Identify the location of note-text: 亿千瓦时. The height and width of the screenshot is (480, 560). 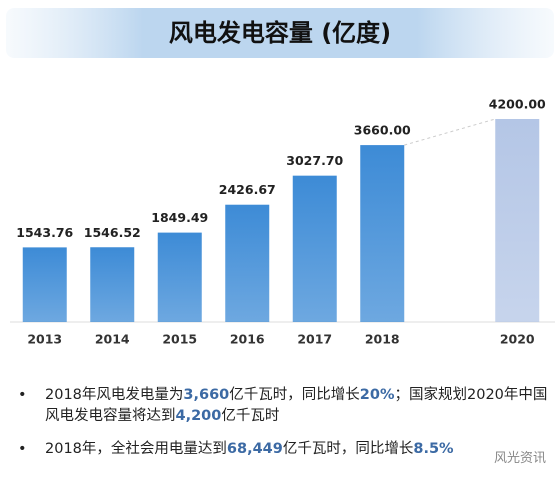
(250, 416).